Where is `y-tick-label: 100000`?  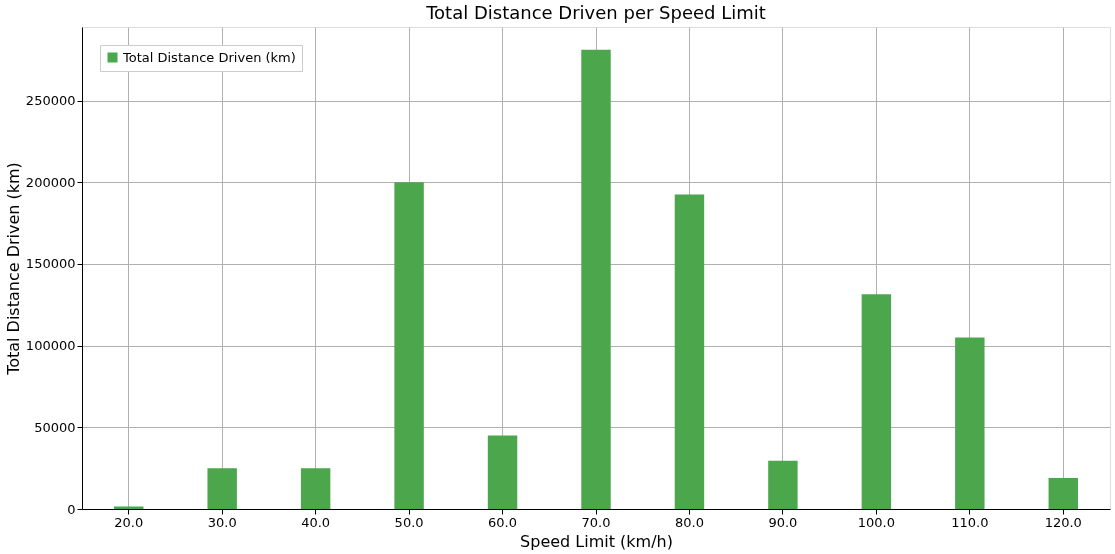 y-tick-label: 100000 is located at coordinates (50, 346).